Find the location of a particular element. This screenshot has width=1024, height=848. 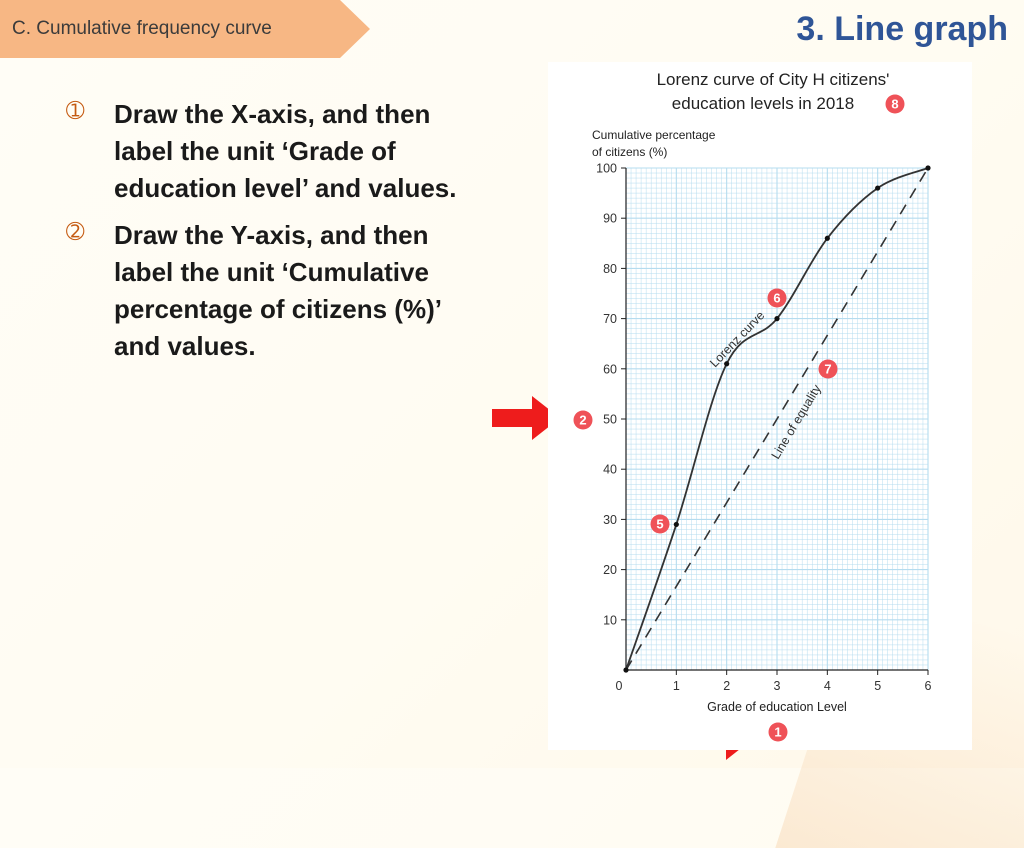

badge-7-text: 7 is located at coordinates (827, 369).